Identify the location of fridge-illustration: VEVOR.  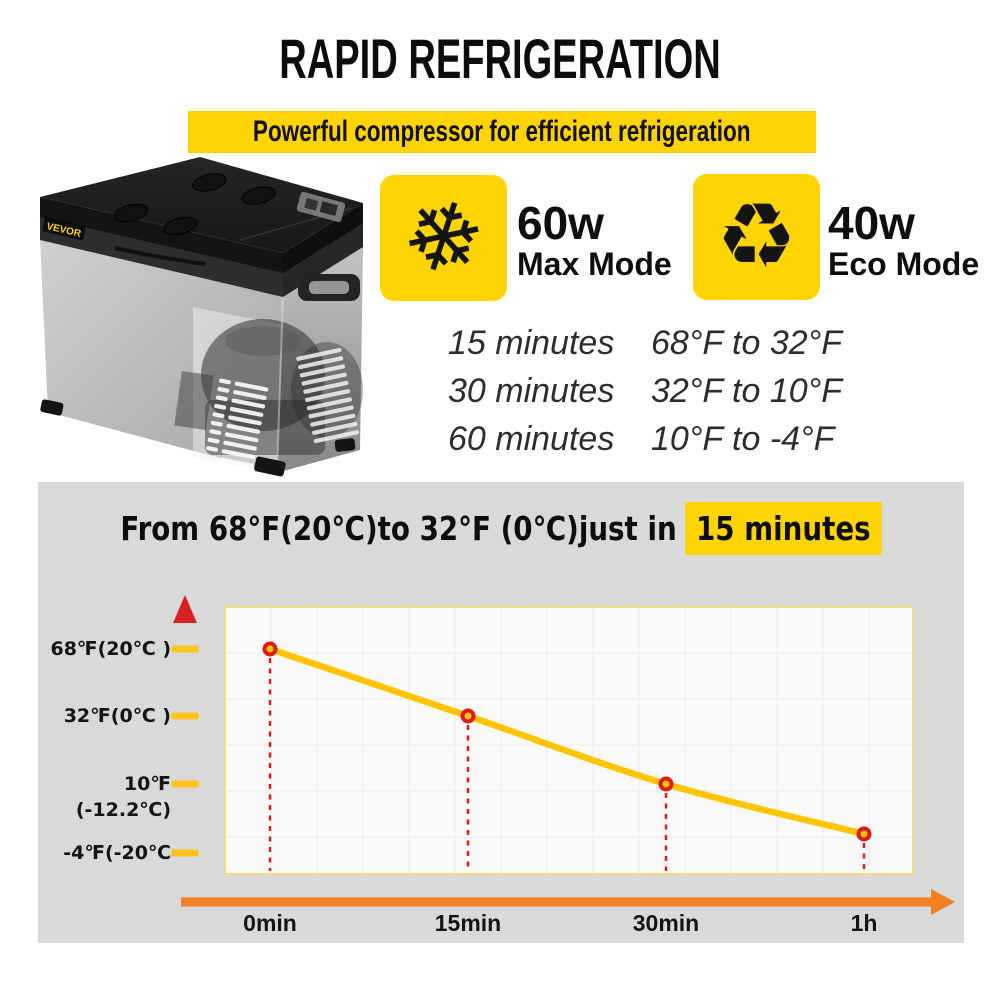
(201, 317).